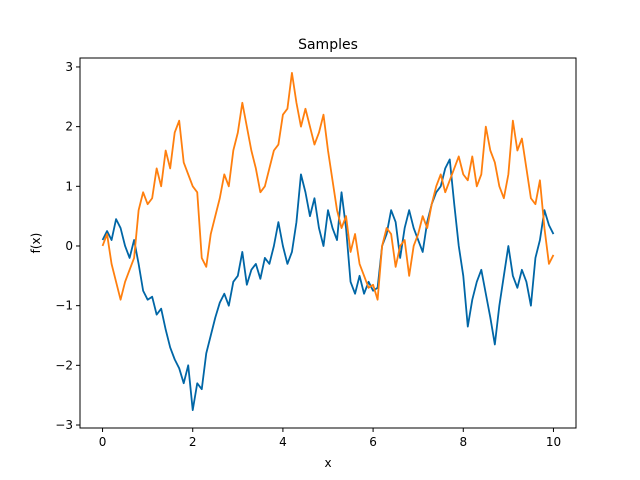 The image size is (640, 480). I want to click on y-tick-label: −1, so click(64, 306).